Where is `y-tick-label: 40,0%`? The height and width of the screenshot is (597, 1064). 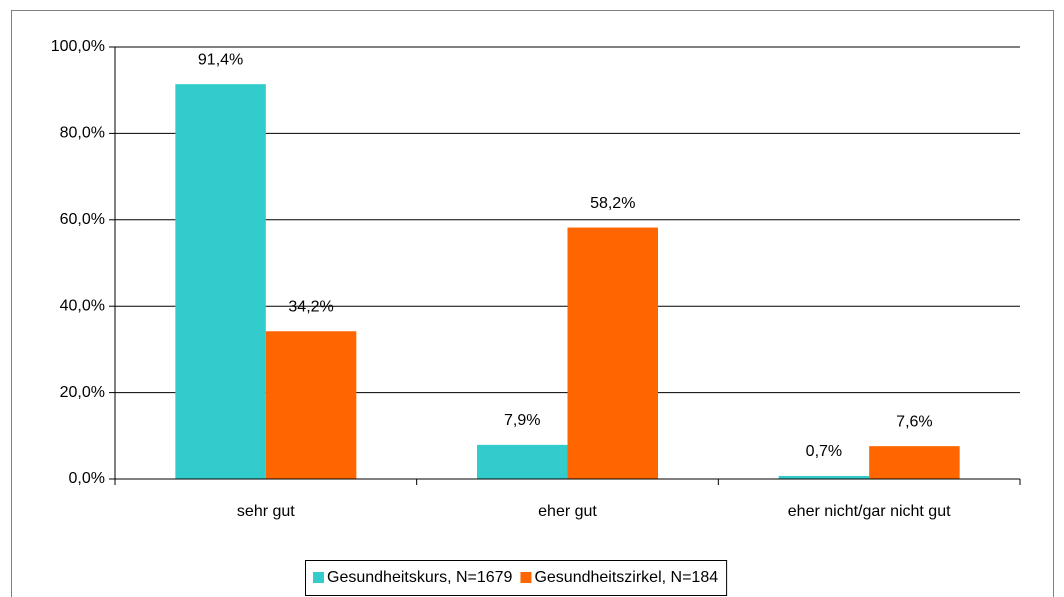 y-tick-label: 40,0% is located at coordinates (82, 305).